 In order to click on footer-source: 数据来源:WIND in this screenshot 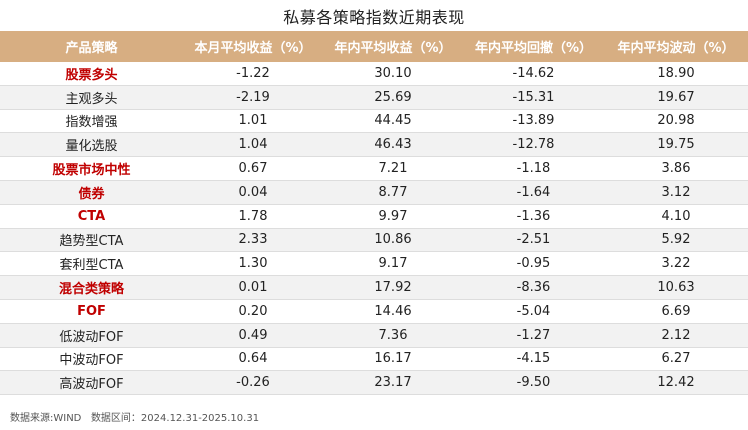, I will do `click(46, 418)`.